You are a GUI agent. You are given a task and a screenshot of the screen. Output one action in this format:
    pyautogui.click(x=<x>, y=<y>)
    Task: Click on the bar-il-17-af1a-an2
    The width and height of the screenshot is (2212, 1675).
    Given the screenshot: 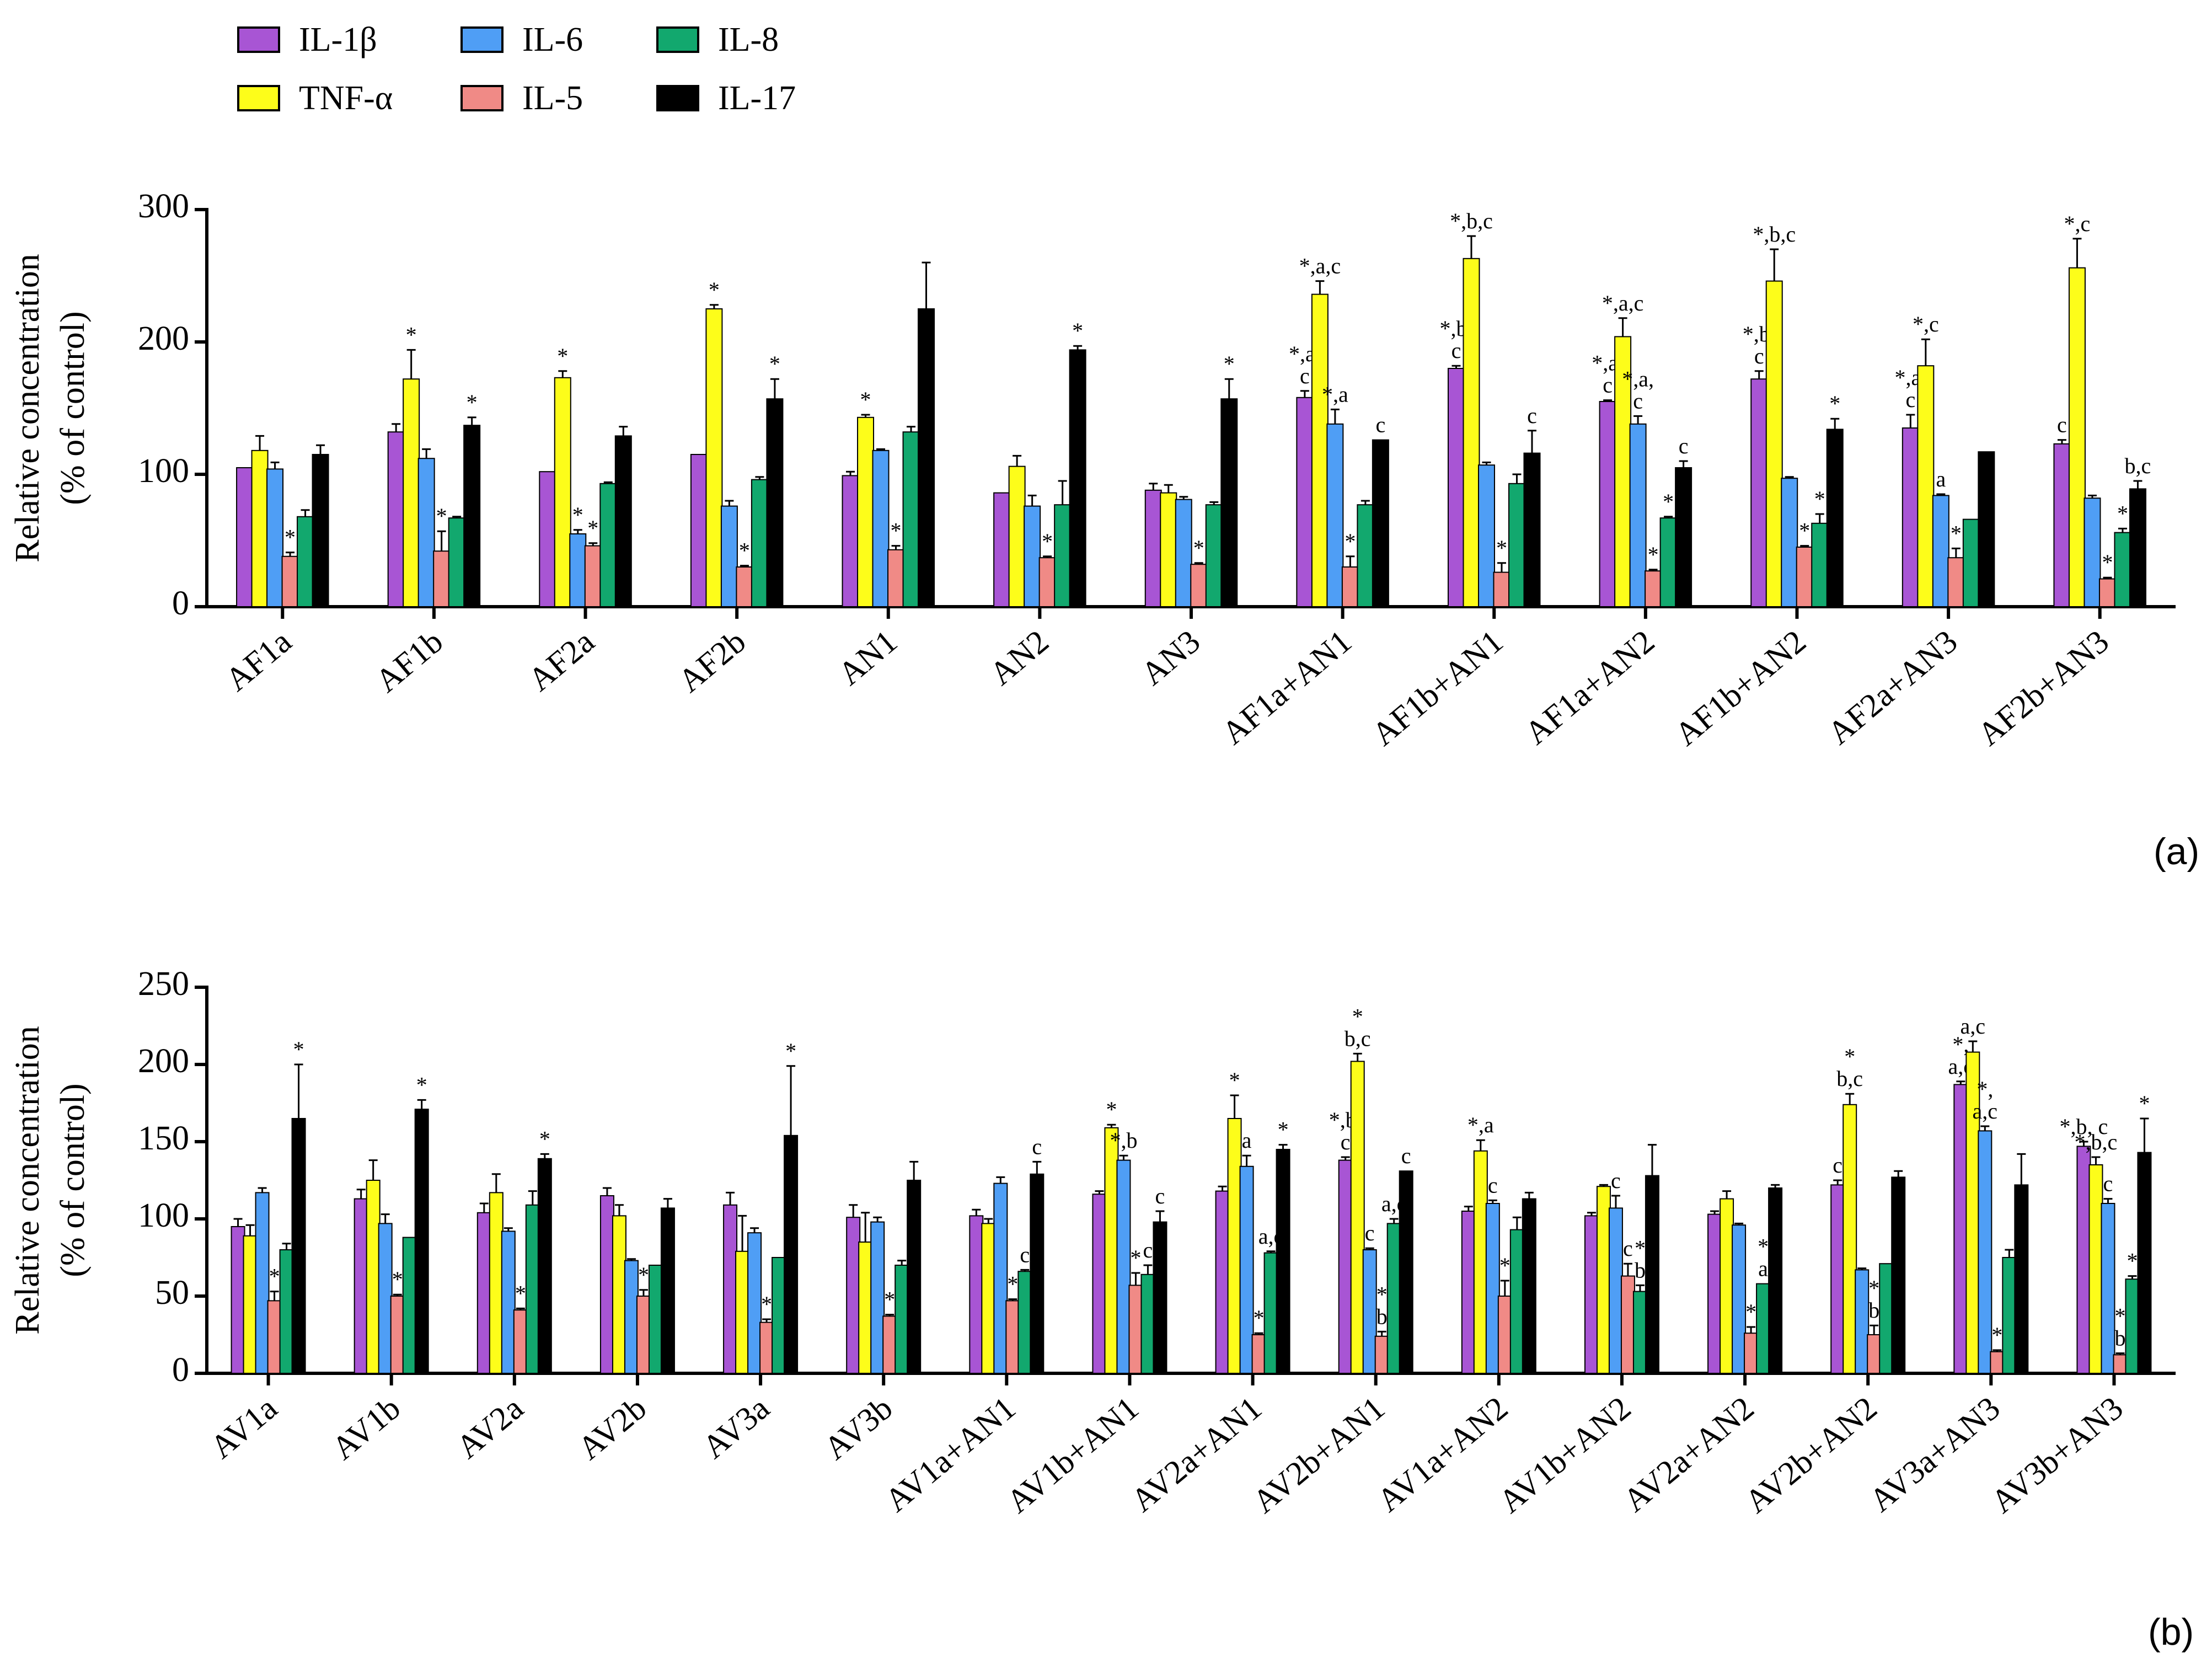 What is the action you would take?
    pyautogui.click(x=1684, y=537)
    